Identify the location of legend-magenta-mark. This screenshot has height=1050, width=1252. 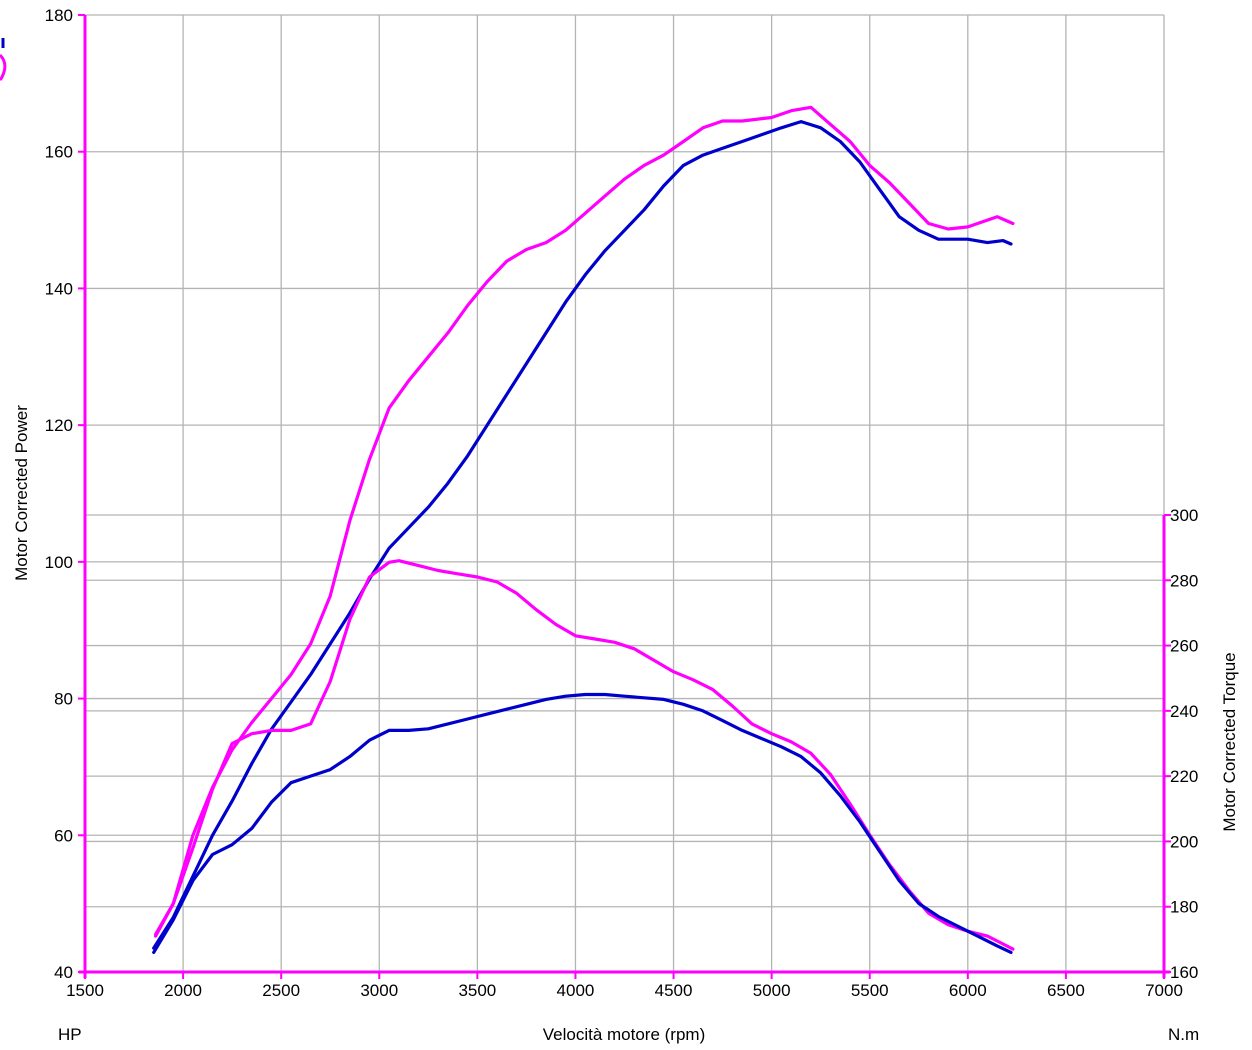
(3, 67).